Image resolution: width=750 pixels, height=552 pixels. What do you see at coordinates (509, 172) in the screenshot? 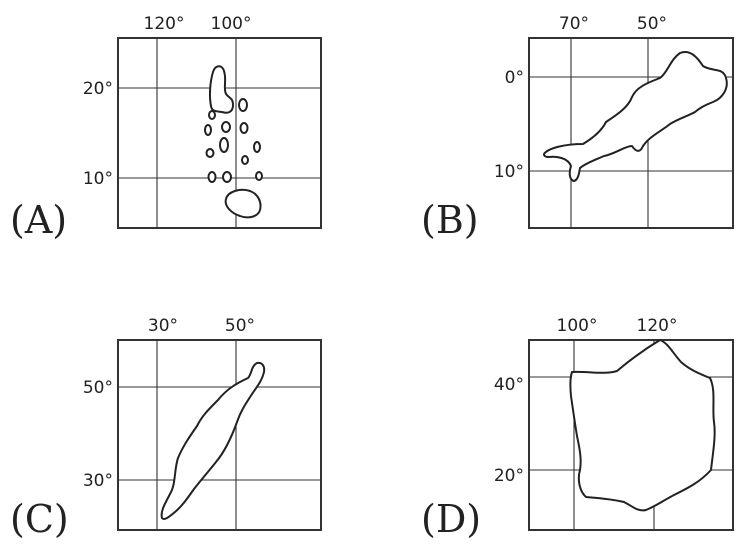
I see `panel-b-y-tick-2: 10°` at bounding box center [509, 172].